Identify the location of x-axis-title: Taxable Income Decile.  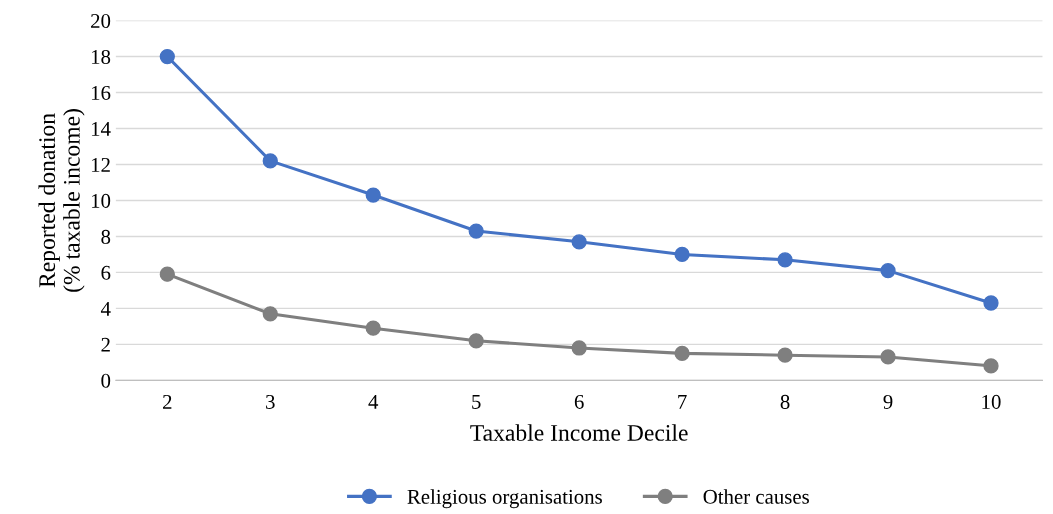
(579, 432).